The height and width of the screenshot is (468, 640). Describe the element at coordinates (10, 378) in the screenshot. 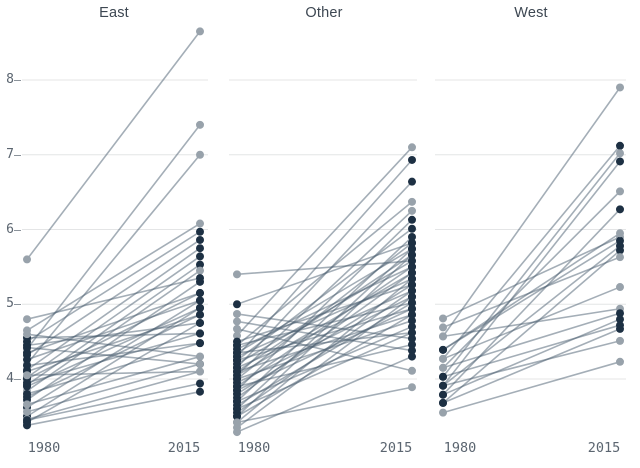

I see `y-axis-label: 4` at that location.